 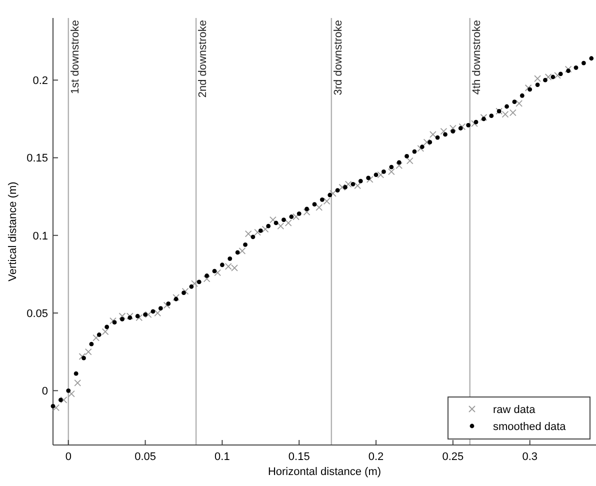 I want to click on y-axis-title: Vertical distance (m), so click(x=13, y=232).